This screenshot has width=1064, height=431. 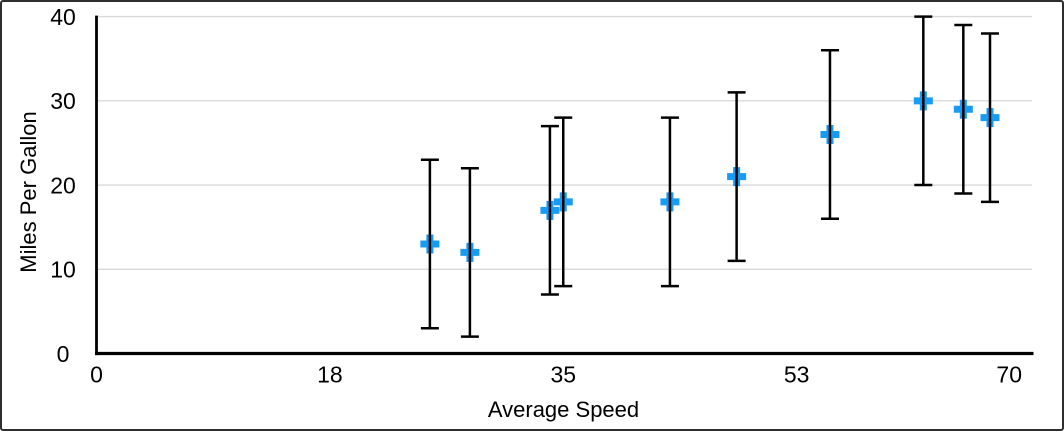 I want to click on y-tick-label: 20, so click(x=63, y=185).